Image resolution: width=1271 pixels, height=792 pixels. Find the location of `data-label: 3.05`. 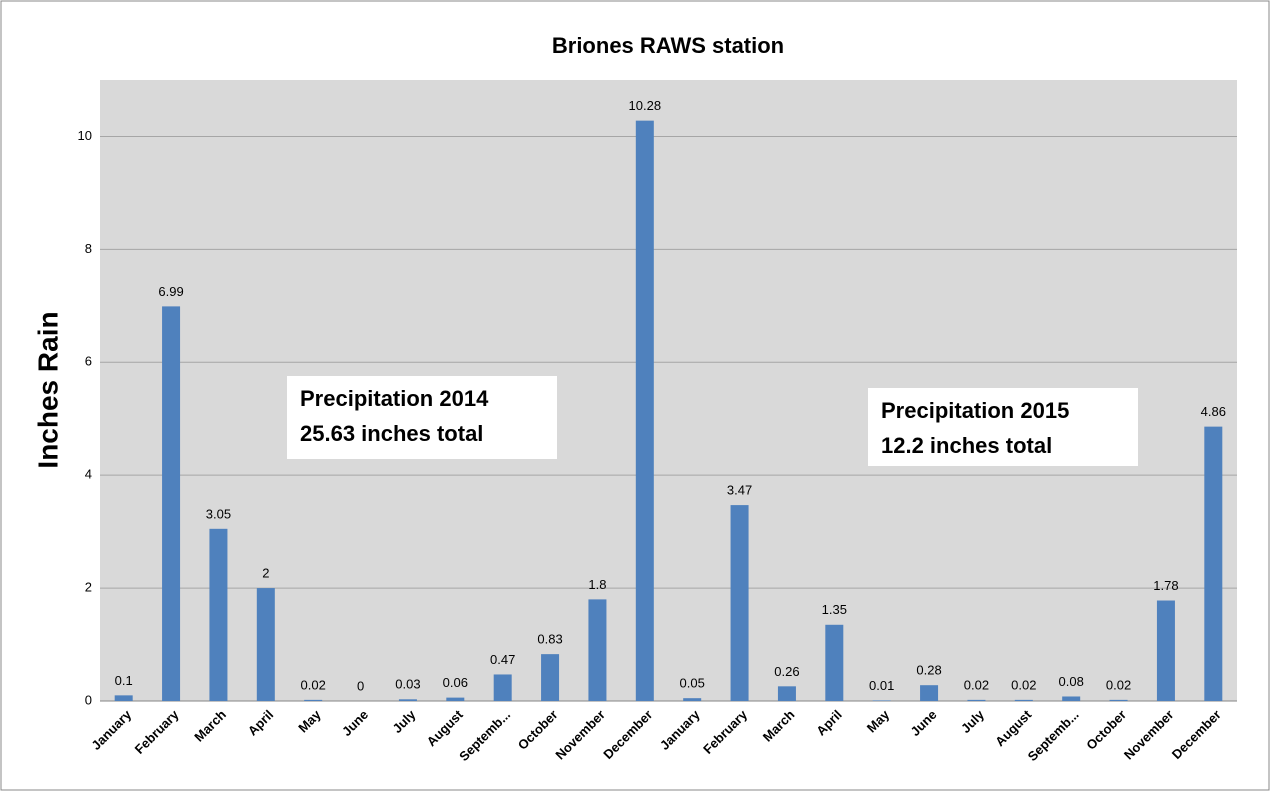

data-label: 3.05 is located at coordinates (218, 513).